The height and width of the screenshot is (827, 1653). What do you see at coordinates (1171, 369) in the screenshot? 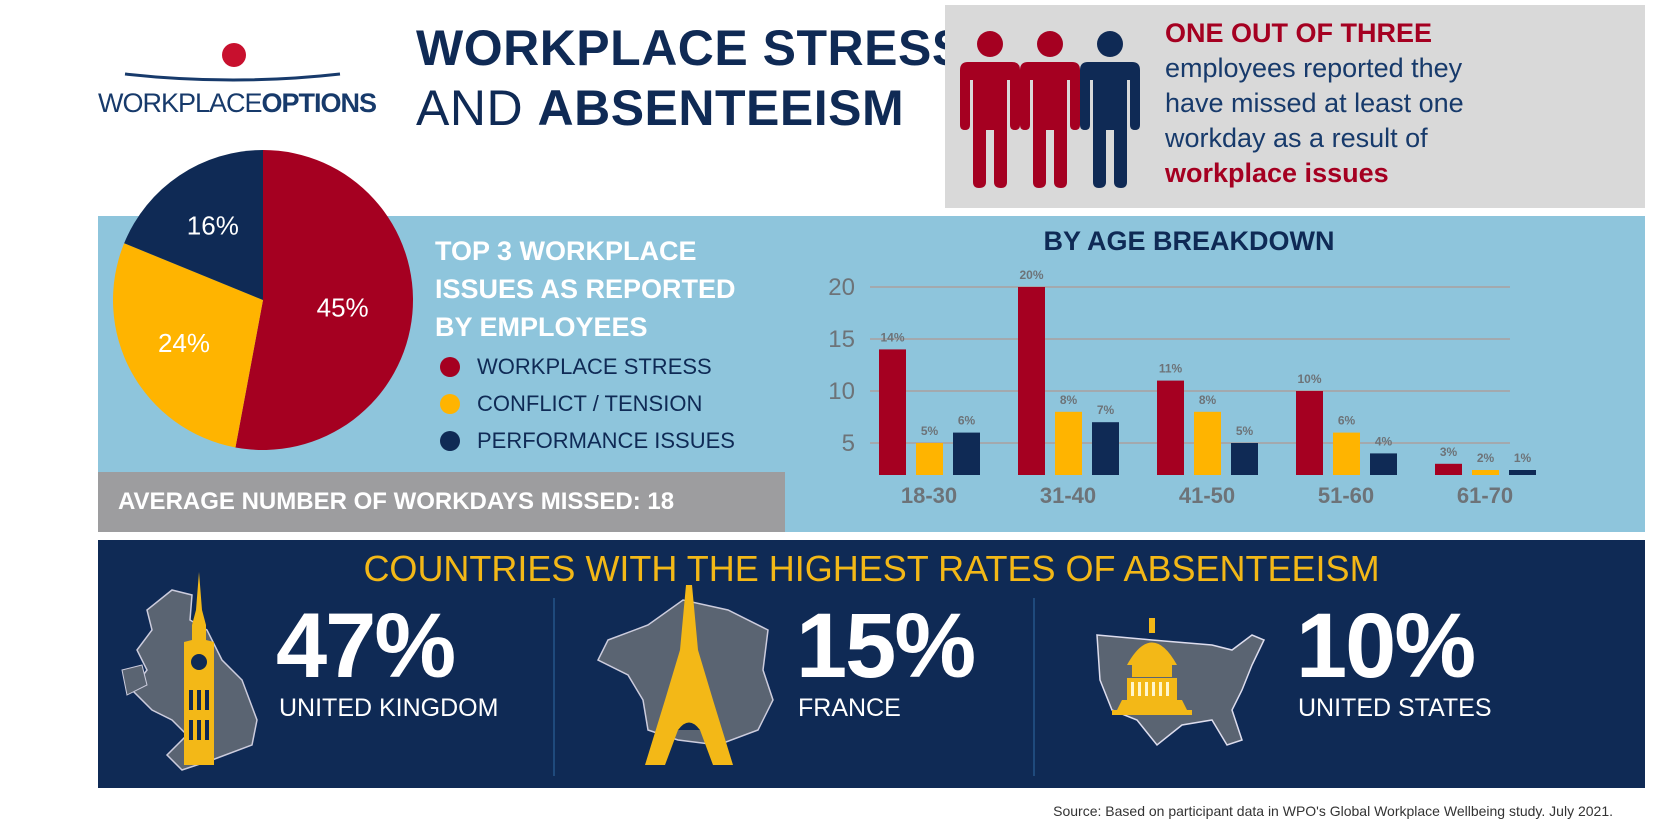
I see `bar-value-label: 11%` at bounding box center [1171, 369].